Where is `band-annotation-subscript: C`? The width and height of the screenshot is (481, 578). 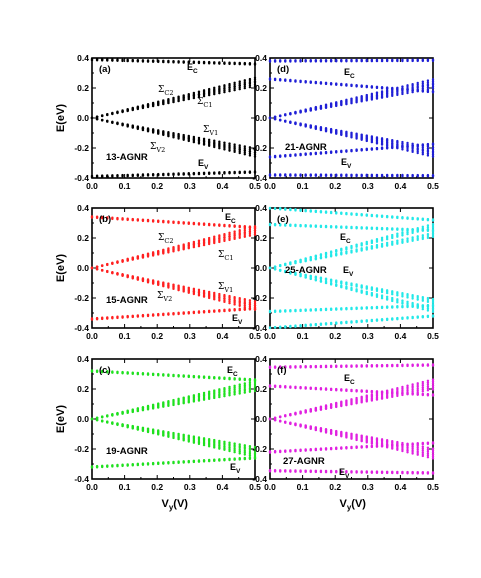 band-annotation-subscript: C is located at coordinates (233, 221).